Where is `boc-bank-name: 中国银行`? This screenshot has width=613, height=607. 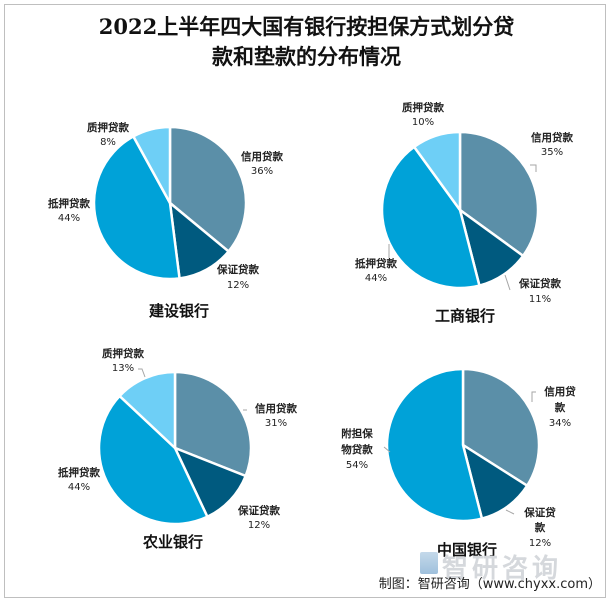
boc-bank-name: 中国银行 is located at coordinates (467, 550).